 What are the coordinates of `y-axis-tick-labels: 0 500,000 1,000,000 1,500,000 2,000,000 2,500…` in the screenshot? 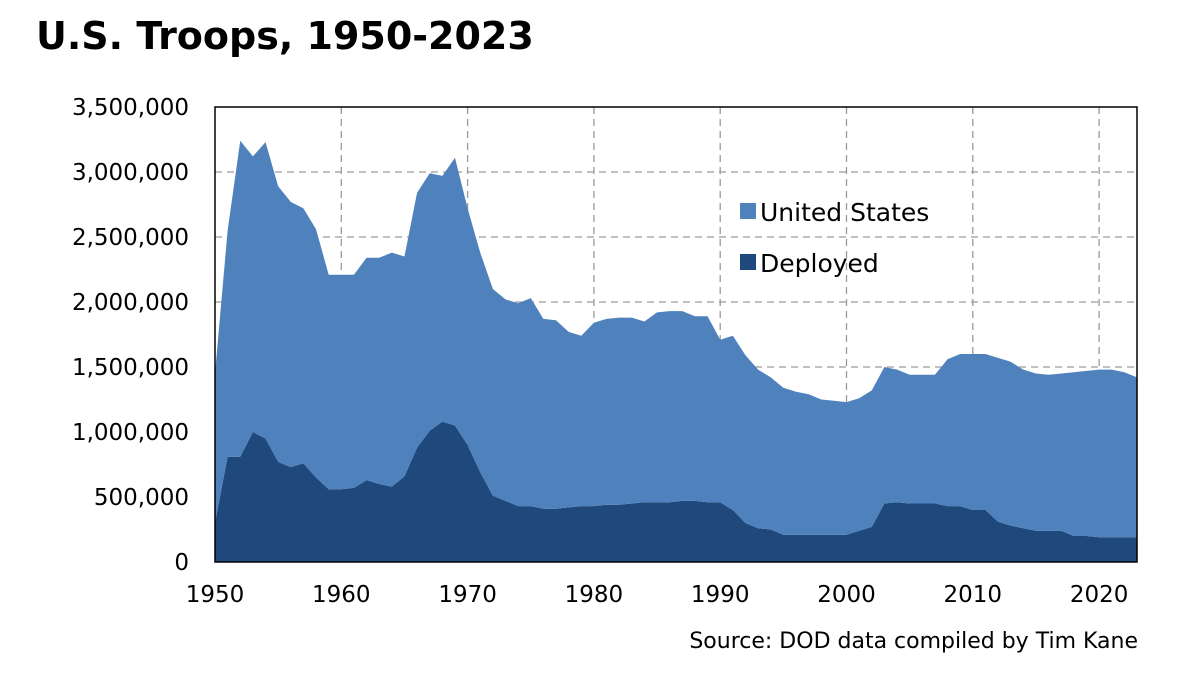 It's located at (130, 335).